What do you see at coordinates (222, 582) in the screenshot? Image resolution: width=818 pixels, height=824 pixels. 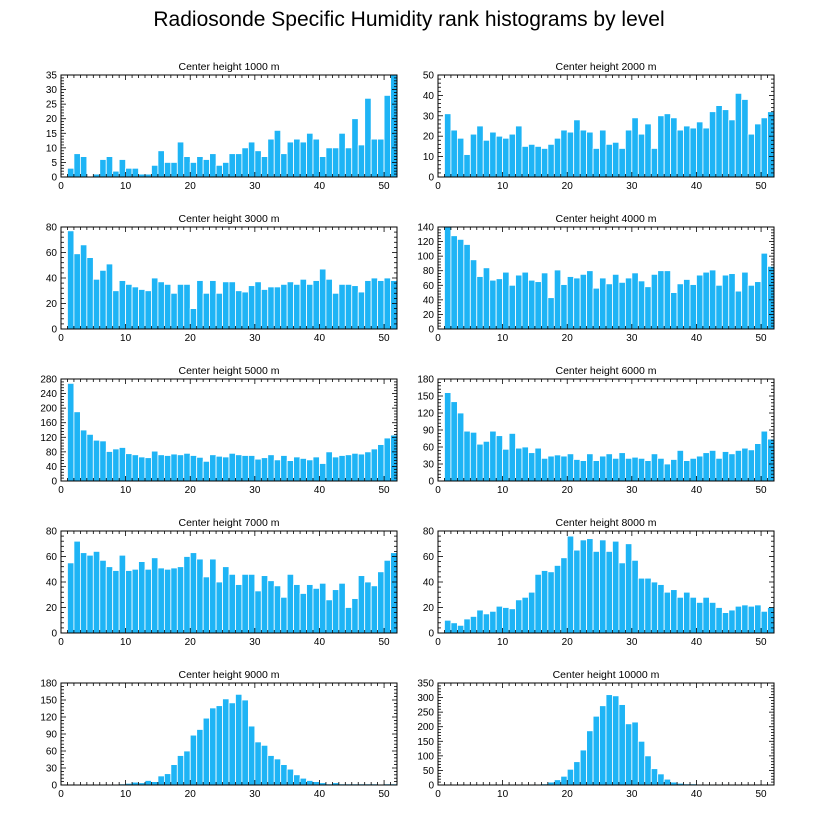 I see `histogram-panel: Center height 7000 m 0 10 20 30 40 50 0 20 40 60 80` at bounding box center [222, 582].